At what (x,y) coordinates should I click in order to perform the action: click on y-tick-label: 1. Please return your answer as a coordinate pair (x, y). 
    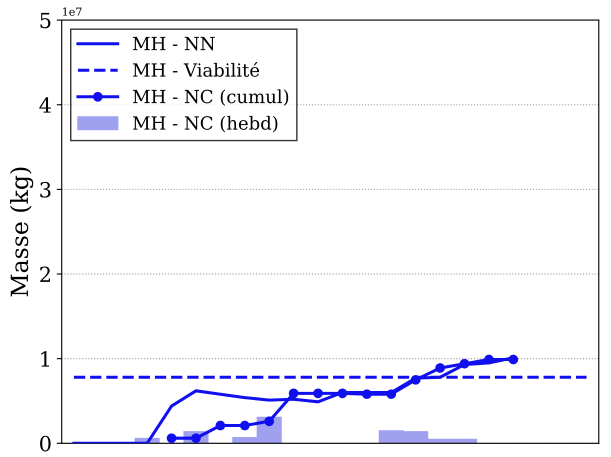
    Looking at the image, I should click on (45, 359).